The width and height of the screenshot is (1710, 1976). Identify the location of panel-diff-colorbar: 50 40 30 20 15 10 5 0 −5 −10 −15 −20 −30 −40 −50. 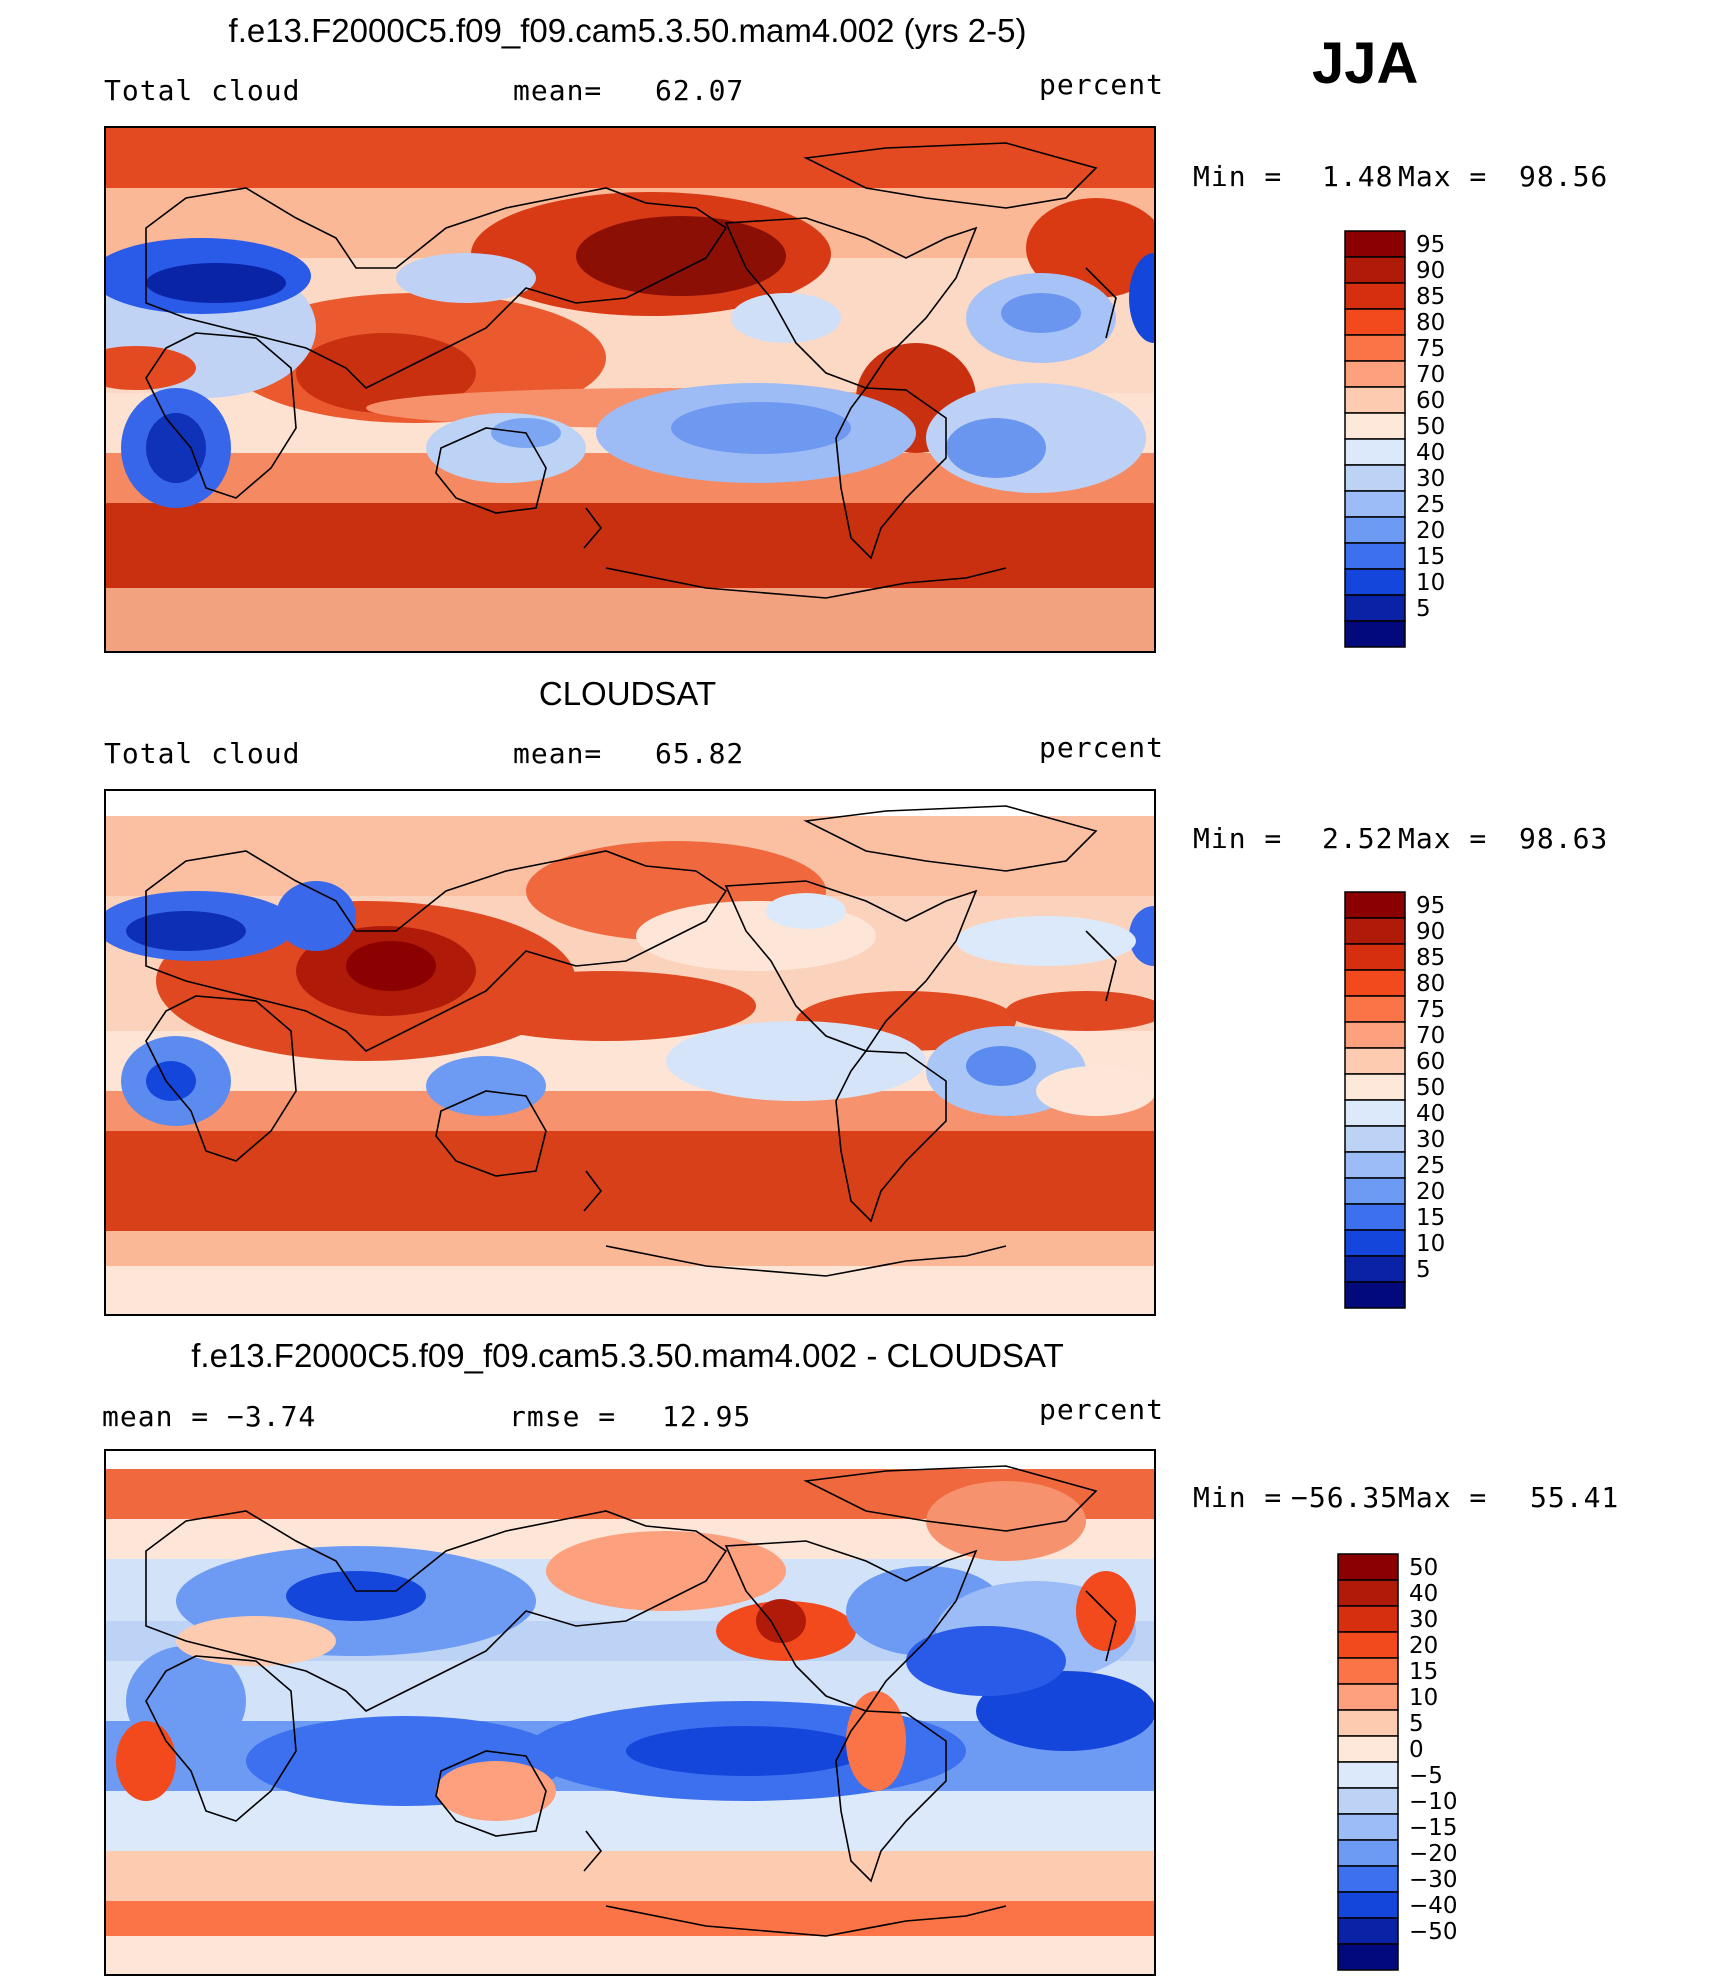
(1402, 1763).